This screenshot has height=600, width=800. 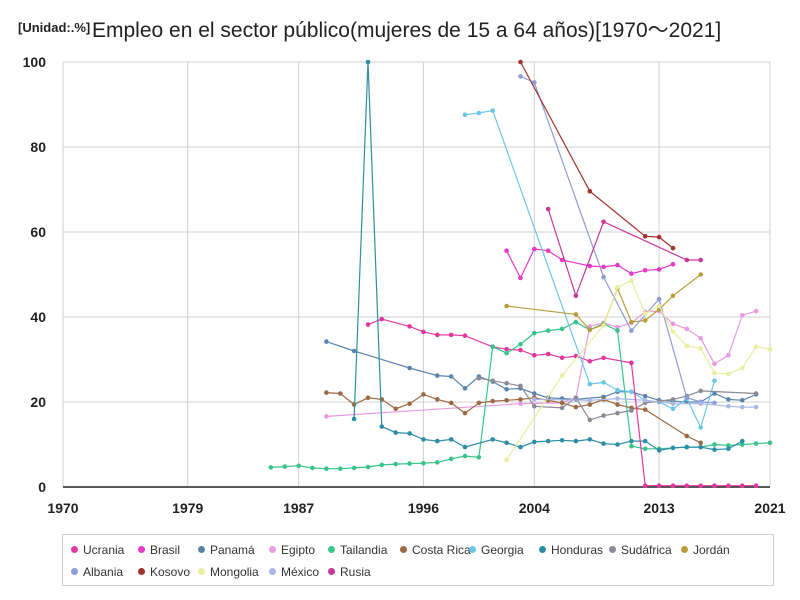 What do you see at coordinates (187, 508) in the screenshot?
I see `x-tick-label: 1979` at bounding box center [187, 508].